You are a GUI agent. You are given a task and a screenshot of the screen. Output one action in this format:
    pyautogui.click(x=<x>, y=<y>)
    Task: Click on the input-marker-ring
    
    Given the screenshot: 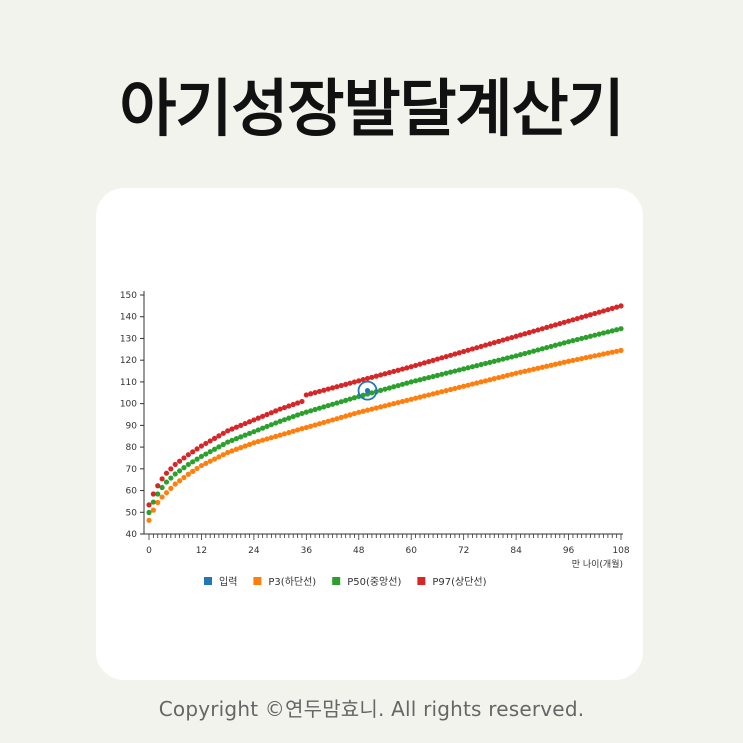 What is the action you would take?
    pyautogui.click(x=367, y=390)
    